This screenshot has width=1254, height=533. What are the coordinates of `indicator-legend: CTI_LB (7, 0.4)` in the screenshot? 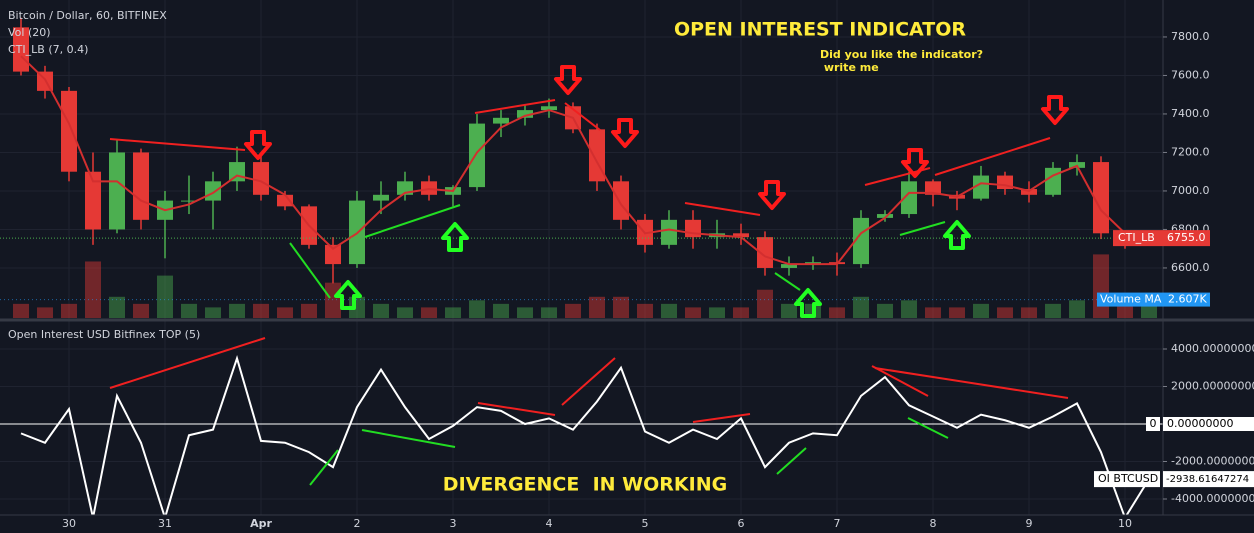 It's located at (48, 49).